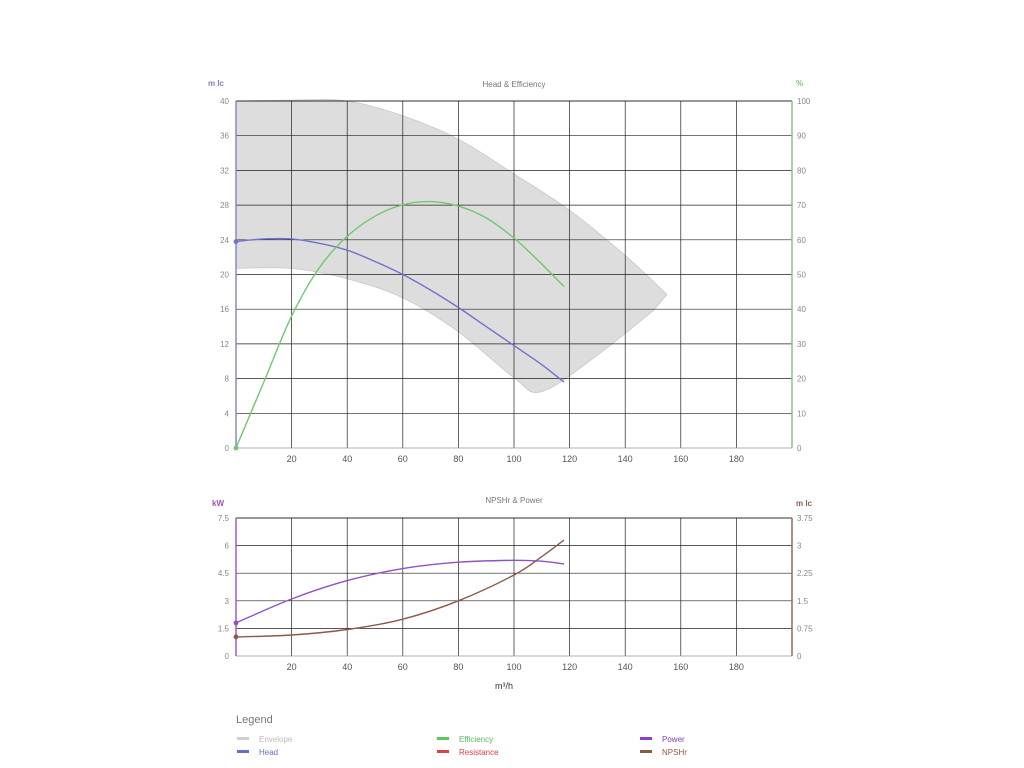 The width and height of the screenshot is (1024, 768). Describe the element at coordinates (216, 83) in the screenshot. I see `y-left-axis-label: m lc` at that location.